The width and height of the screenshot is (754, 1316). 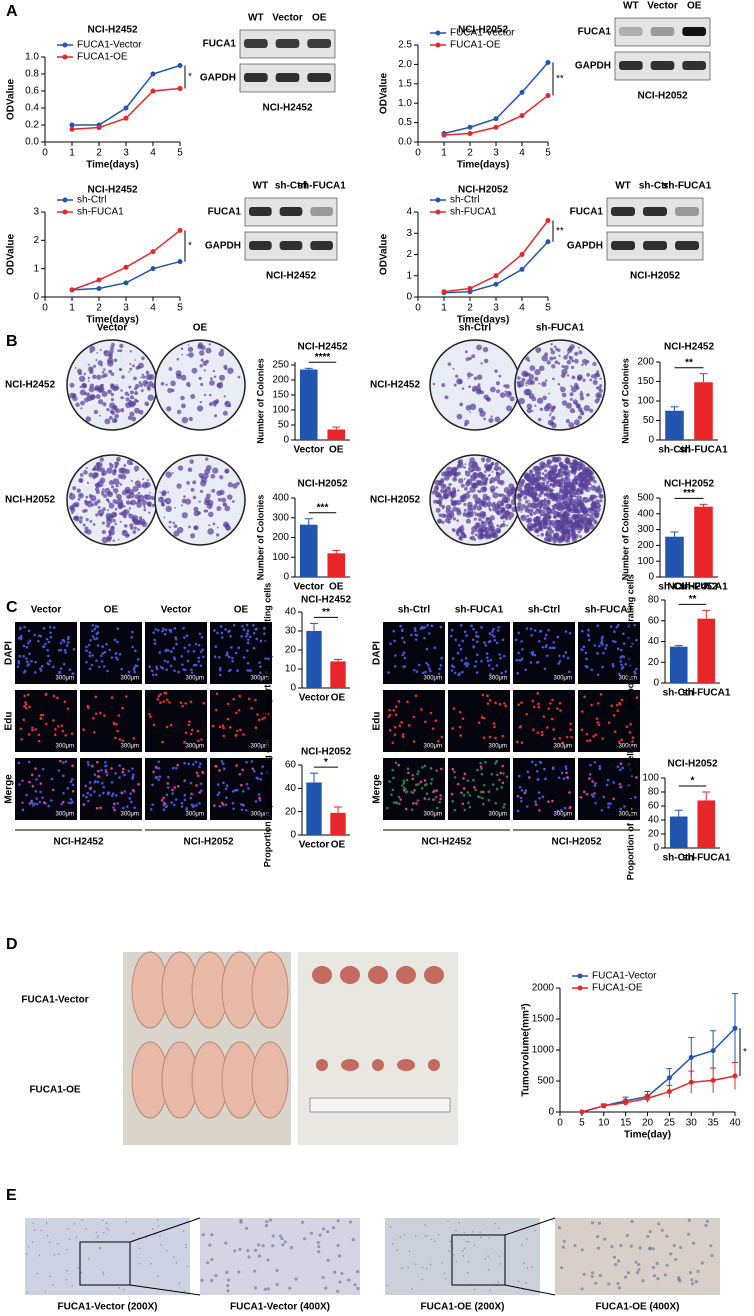 What do you see at coordinates (65, 57) in the screenshot?
I see `legend-marker` at bounding box center [65, 57].